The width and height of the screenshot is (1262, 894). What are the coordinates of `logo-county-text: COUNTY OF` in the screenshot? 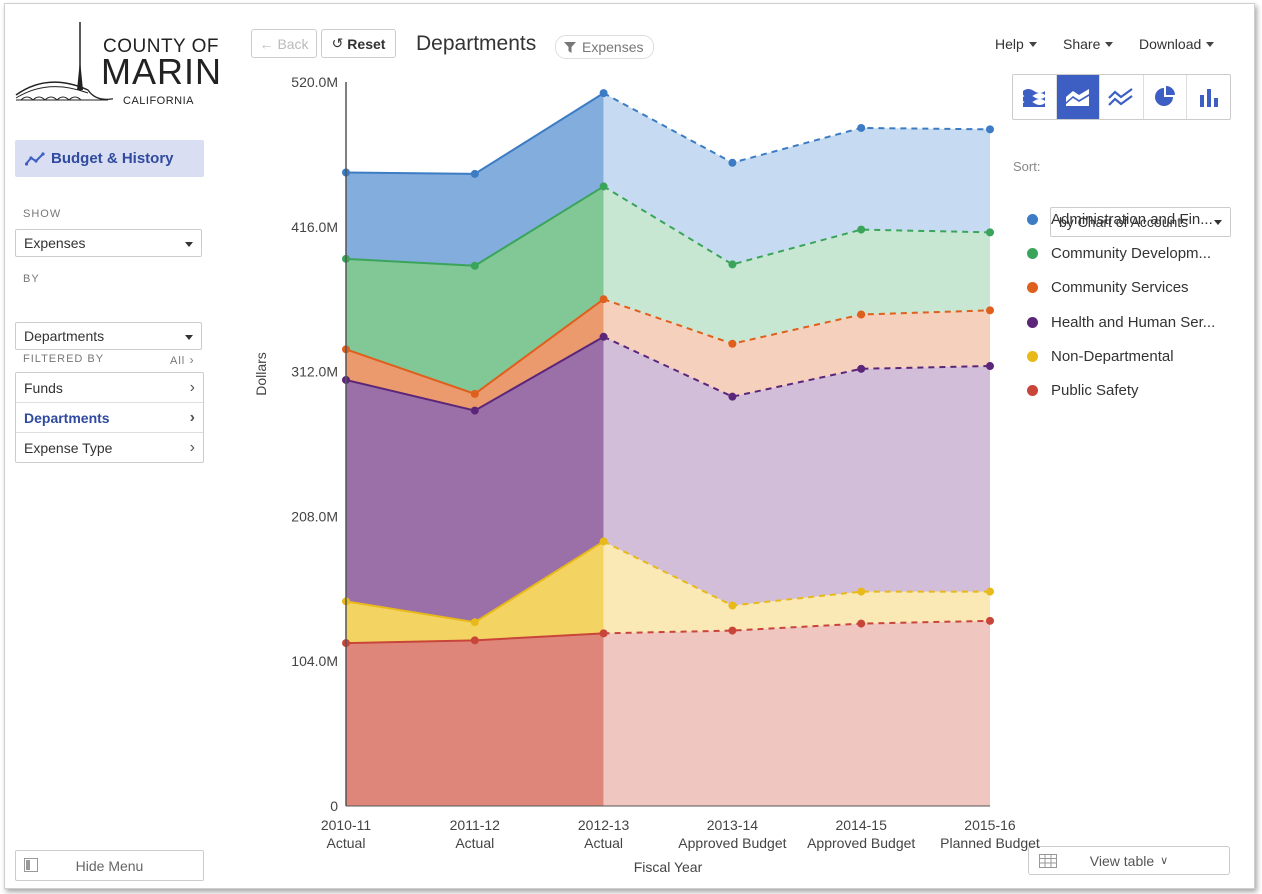 It's located at (161, 46).